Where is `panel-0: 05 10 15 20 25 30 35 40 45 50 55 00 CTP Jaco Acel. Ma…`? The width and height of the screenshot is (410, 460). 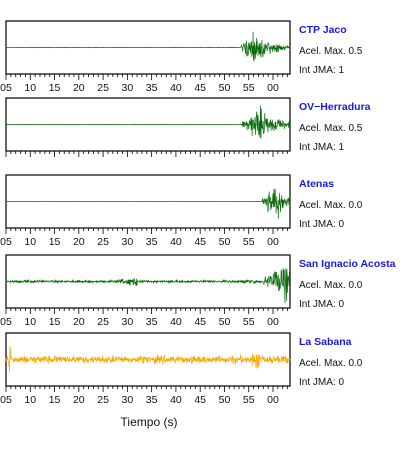
panel-0: 05 10 15 20 25 30 35 40 45 50 55 00 CTP Jaco Acel. Ma… is located at coordinates (181, 57).